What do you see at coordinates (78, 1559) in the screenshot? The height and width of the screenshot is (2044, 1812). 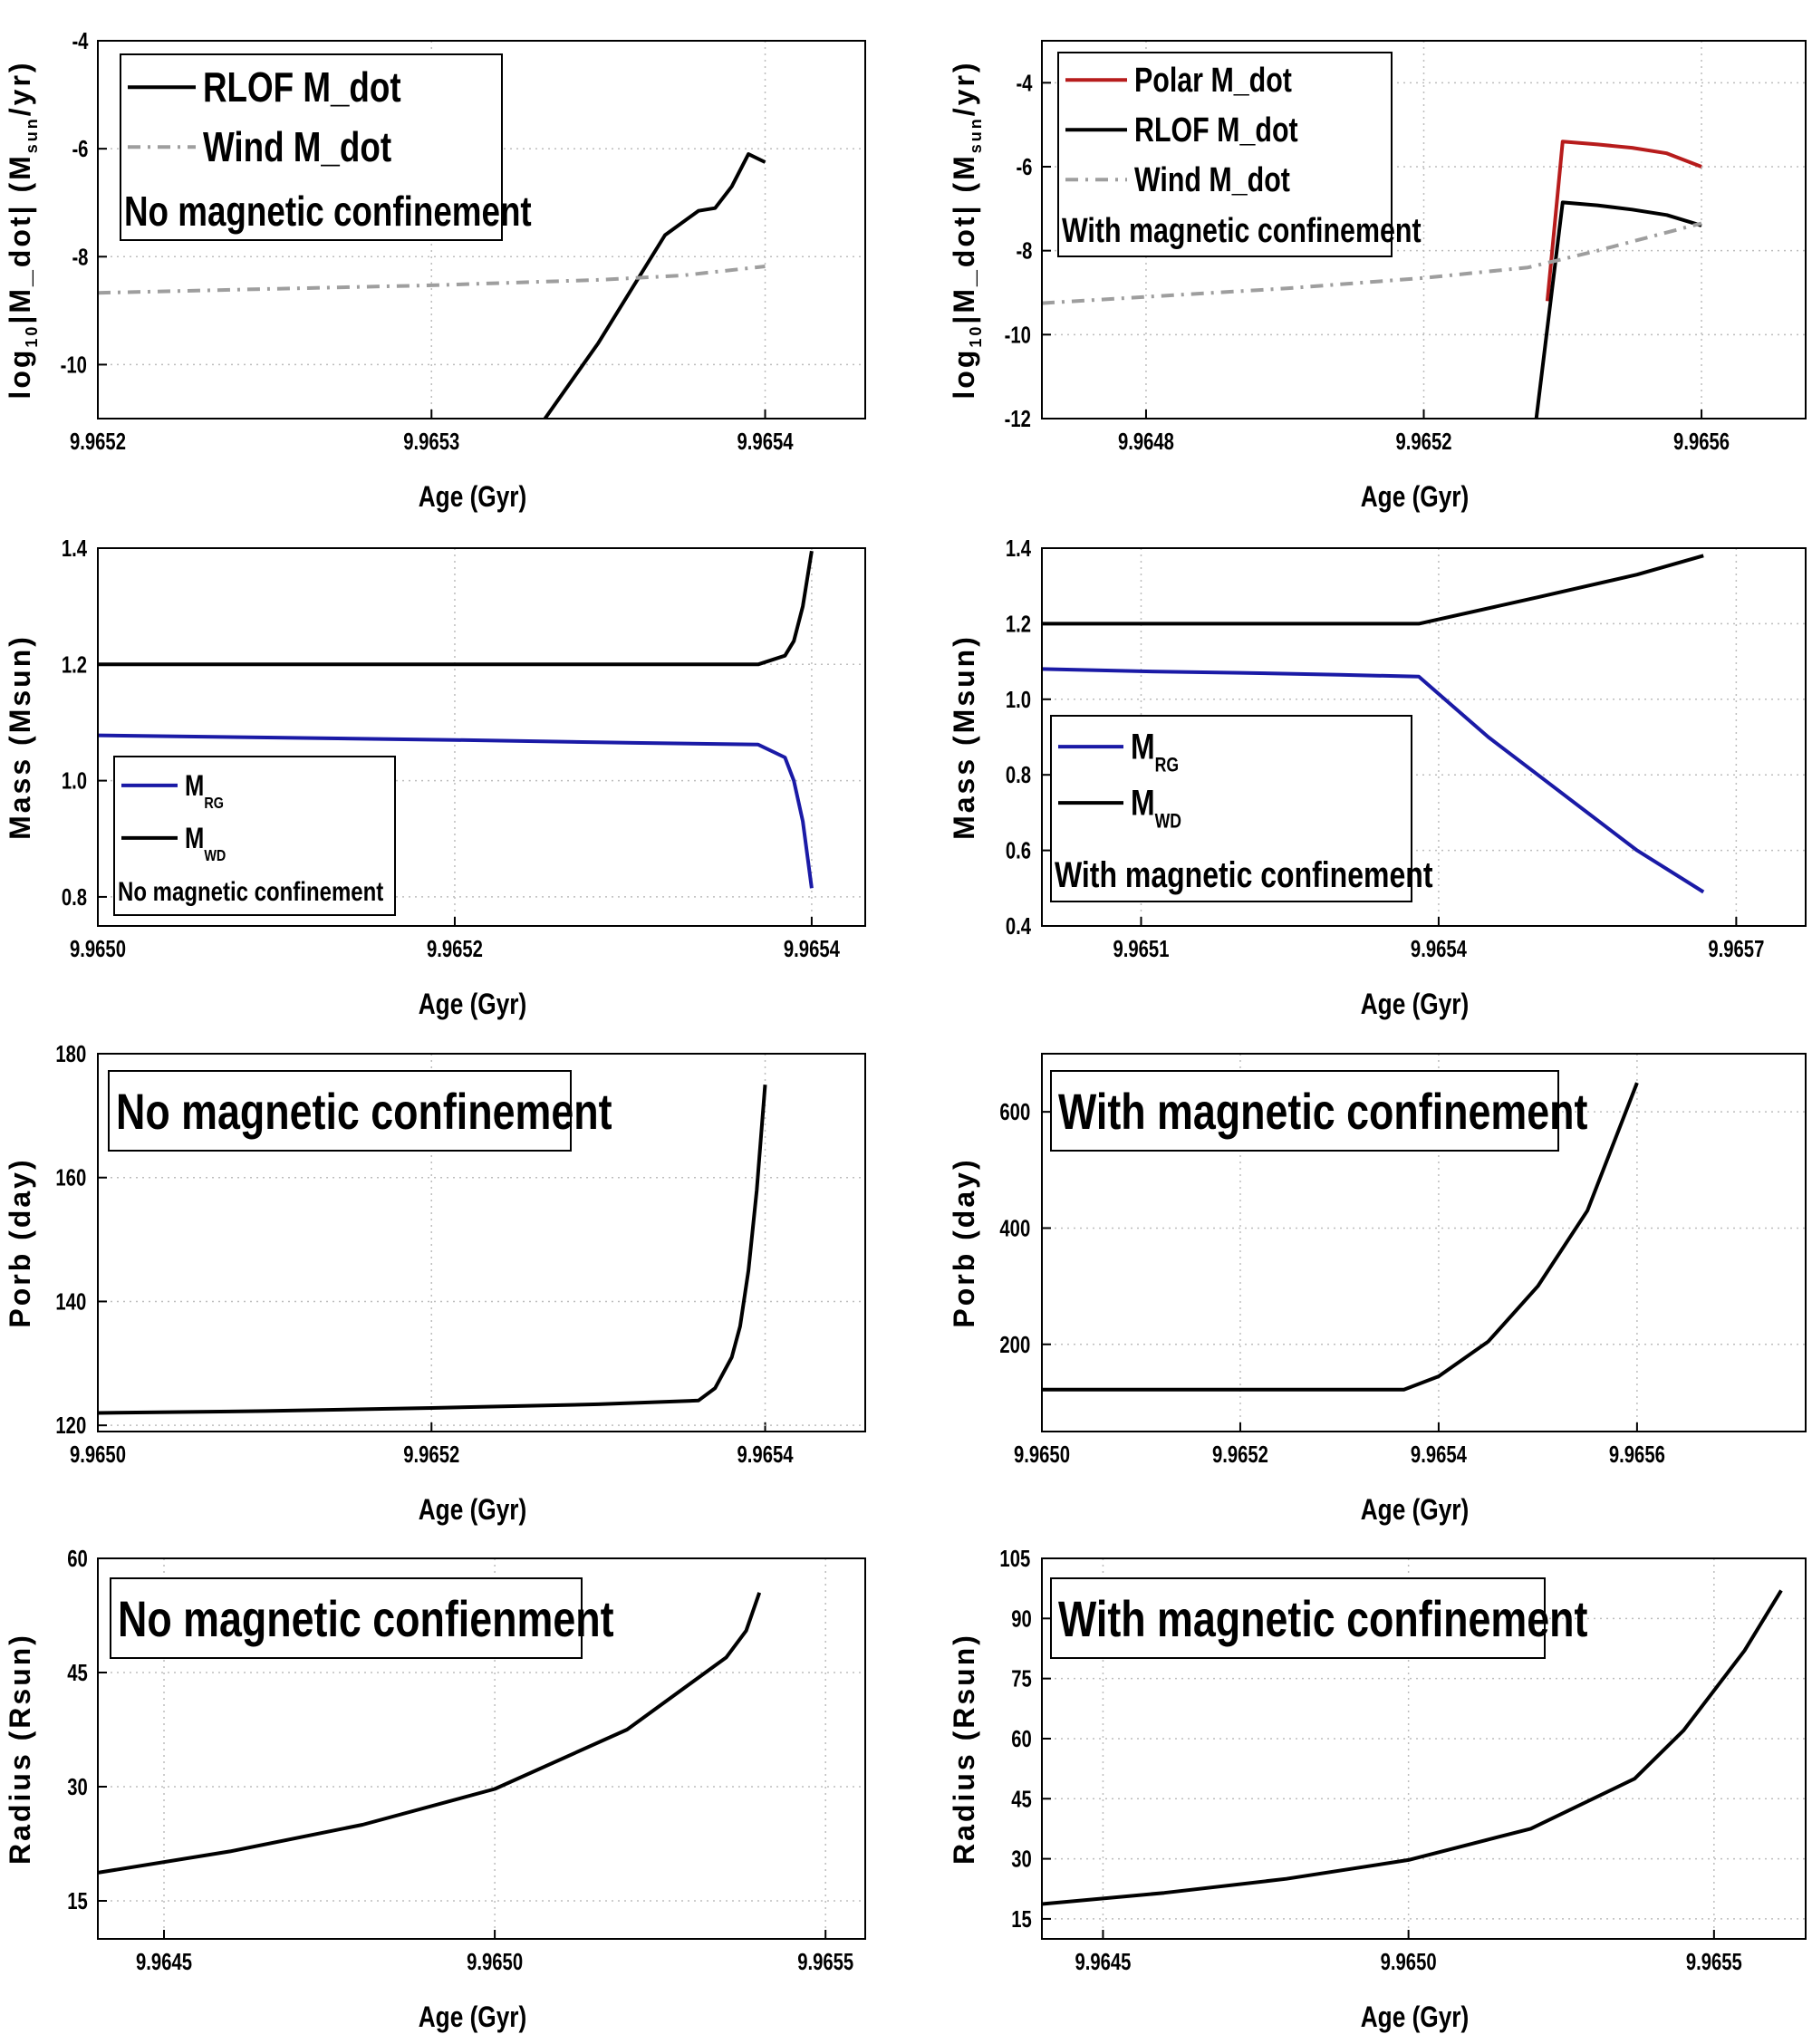 I see `y-tick-label: 60` at bounding box center [78, 1559].